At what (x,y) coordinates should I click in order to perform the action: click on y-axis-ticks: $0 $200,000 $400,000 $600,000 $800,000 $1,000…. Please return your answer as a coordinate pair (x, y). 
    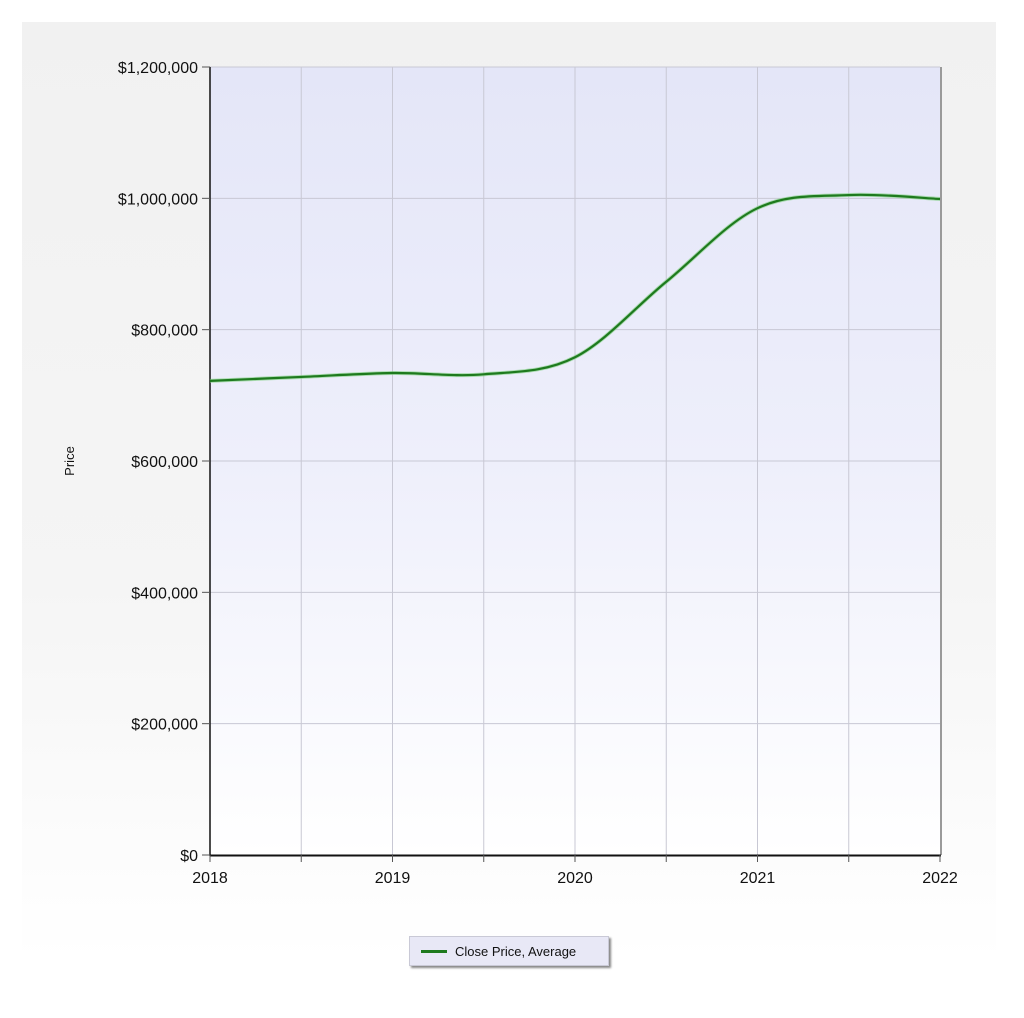
    Looking at the image, I should click on (164, 462).